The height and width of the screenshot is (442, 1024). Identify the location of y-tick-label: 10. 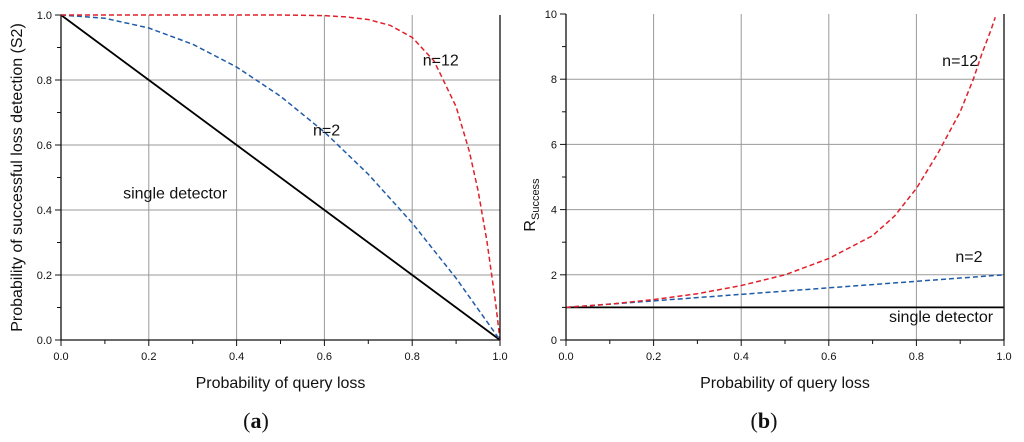
(551, 15).